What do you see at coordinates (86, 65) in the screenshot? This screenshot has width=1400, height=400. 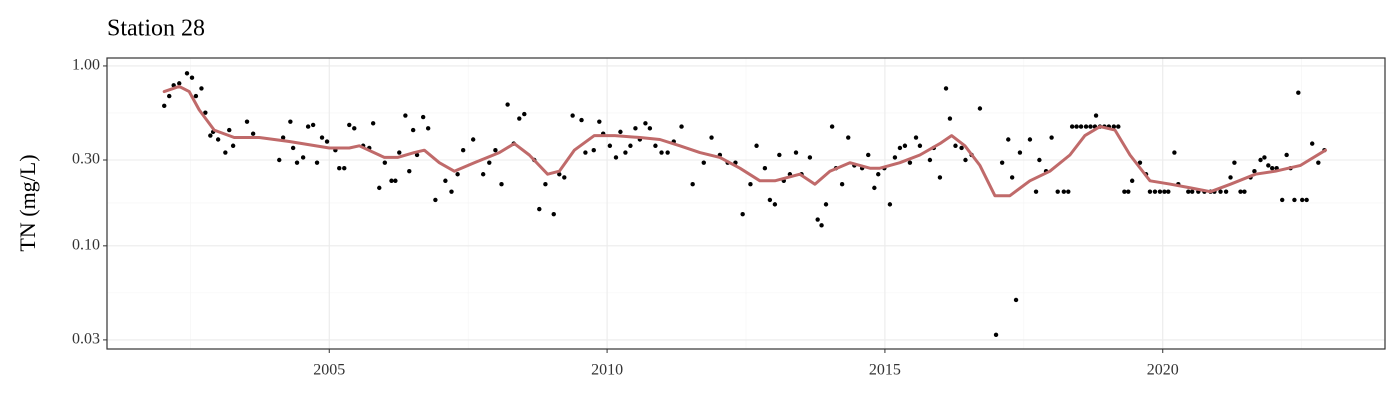 I see `y-tick-label: 1.00` at bounding box center [86, 65].